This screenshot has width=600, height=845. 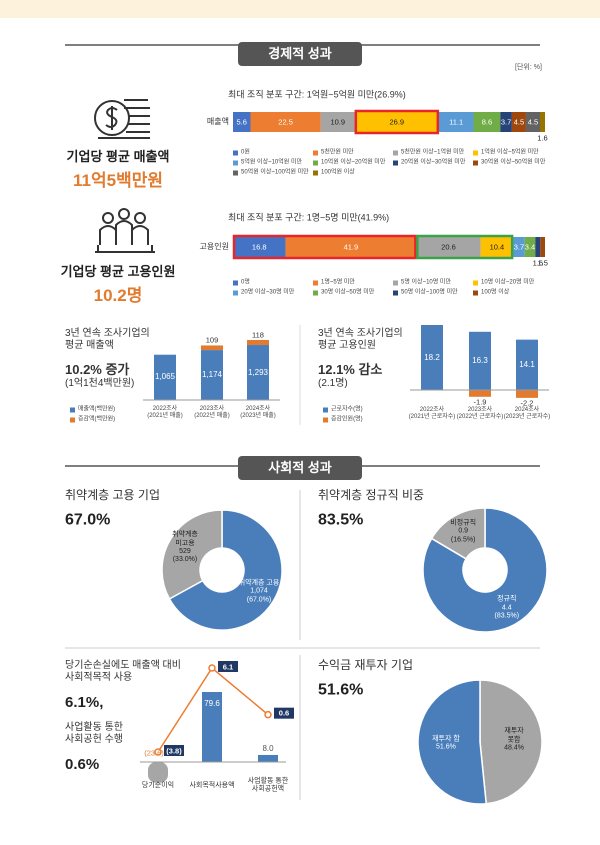 I want to click on legend-label: 5천만원 이상~1억원 미만, so click(x=433, y=152).